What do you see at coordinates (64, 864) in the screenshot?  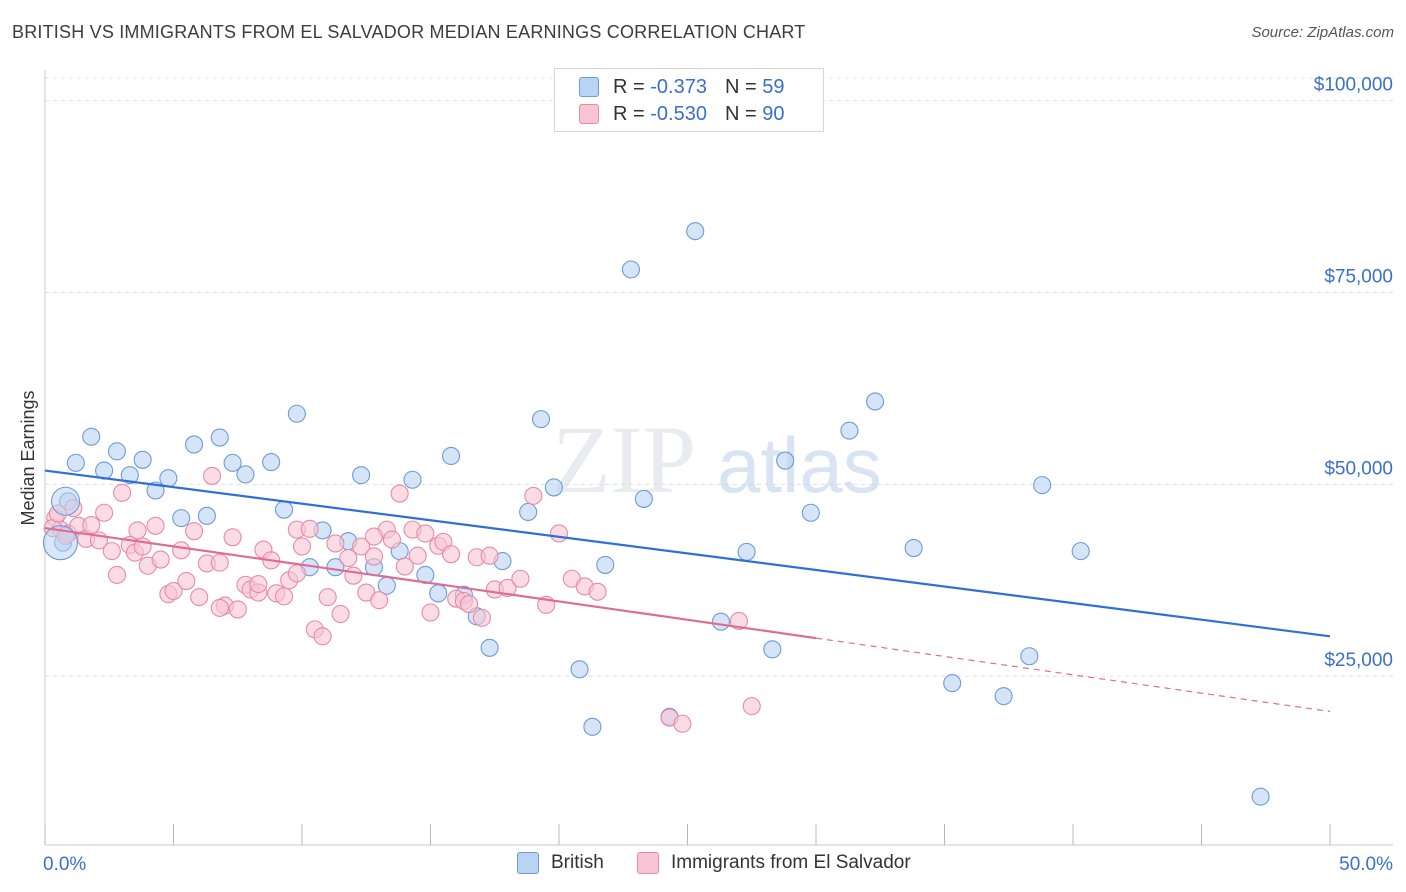 I see `x-tick-label: 0.0%` at bounding box center [64, 864].